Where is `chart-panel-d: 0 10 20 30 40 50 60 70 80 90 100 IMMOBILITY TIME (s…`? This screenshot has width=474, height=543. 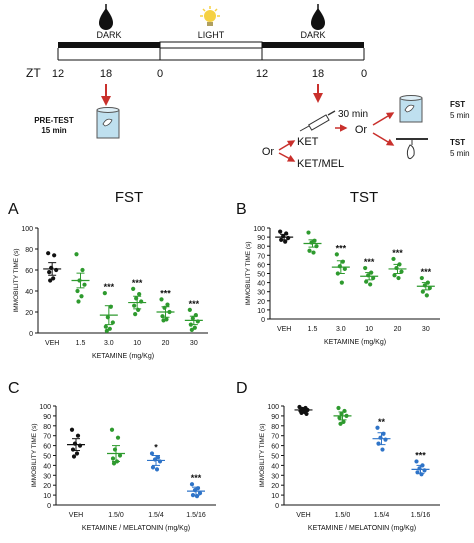
chart-panel-d: 0 10 20 30 40 50 60 70 80 90 100 IMMOBILITY TIME (s… is located at coordinates (349, 468).